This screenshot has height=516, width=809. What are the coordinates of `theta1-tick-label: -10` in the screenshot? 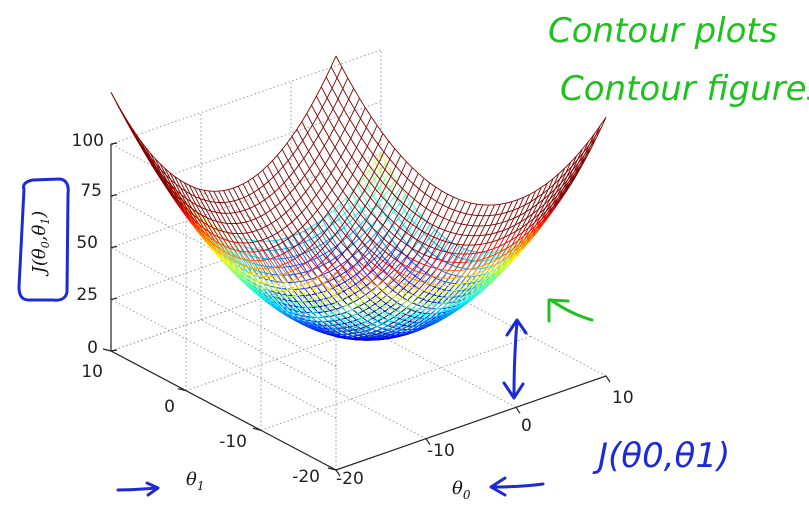 It's located at (233, 442).